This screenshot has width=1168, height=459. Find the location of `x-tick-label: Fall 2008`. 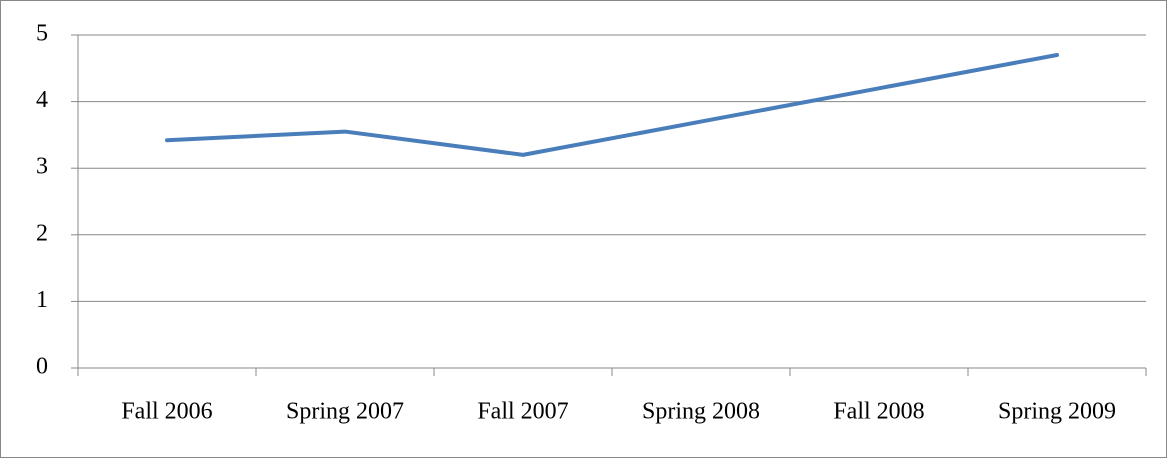

x-tick-label: Fall 2008 is located at coordinates (878, 412).